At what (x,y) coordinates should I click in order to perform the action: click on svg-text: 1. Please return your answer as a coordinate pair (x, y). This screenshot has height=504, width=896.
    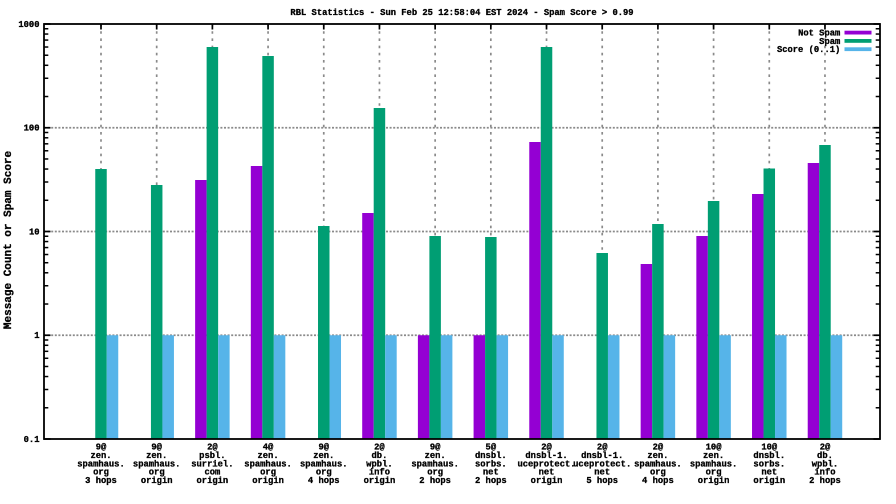
    Looking at the image, I should click on (36, 336).